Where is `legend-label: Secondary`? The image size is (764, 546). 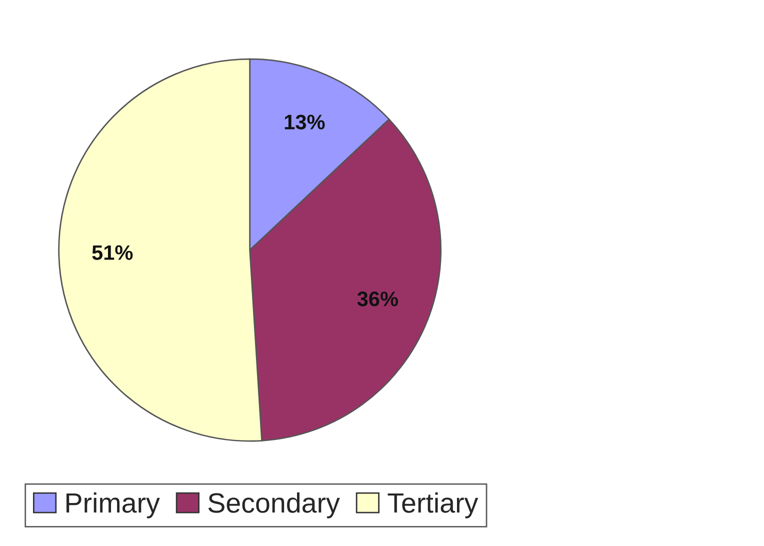
legend-label: Secondary is located at coordinates (274, 505).